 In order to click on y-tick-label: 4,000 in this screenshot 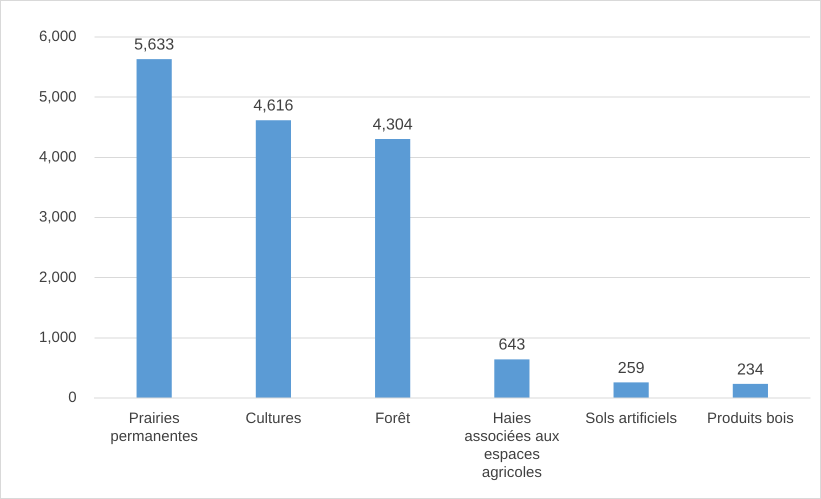, I will do `click(57, 157)`.